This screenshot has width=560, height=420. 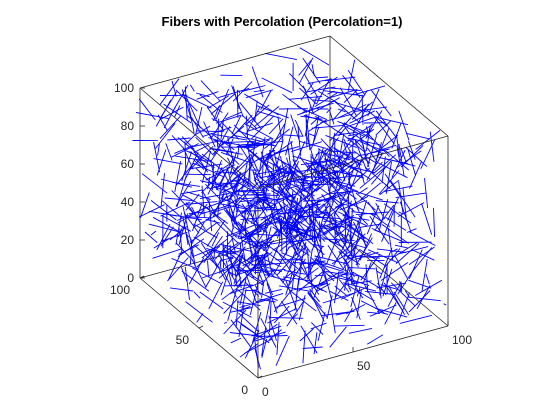 What do you see at coordinates (265, 392) in the screenshot?
I see `x-tick-label: 0` at bounding box center [265, 392].